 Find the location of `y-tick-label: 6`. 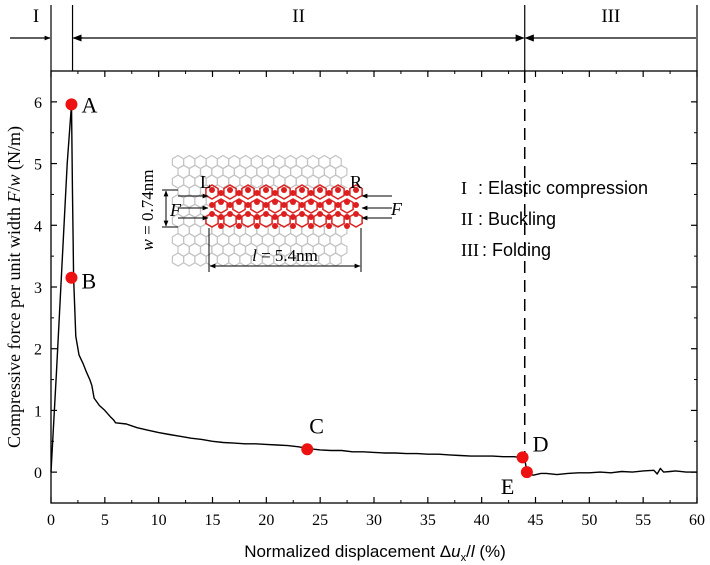

y-tick-label: 6 is located at coordinates (38, 103).